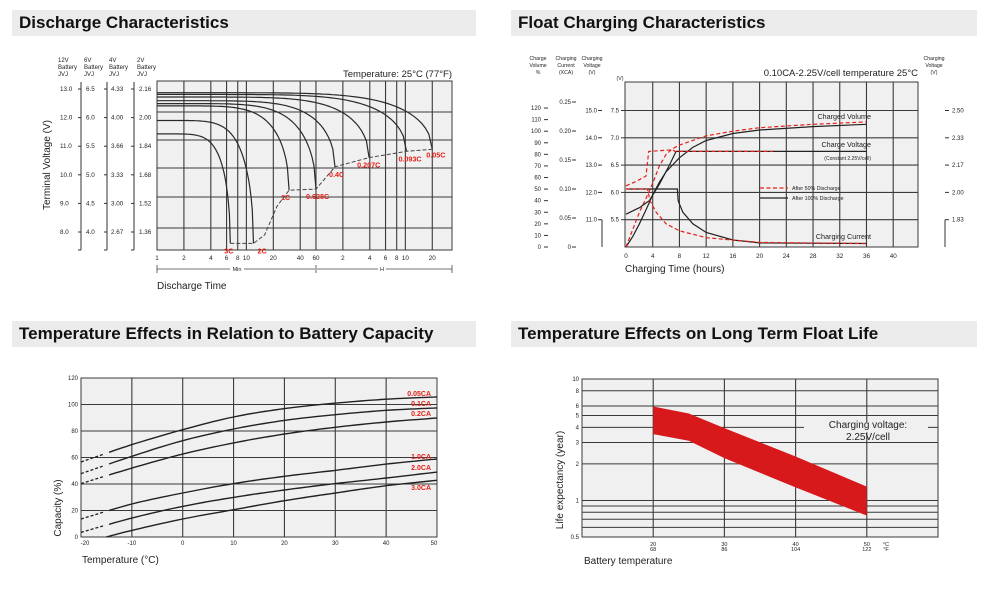 This screenshot has width=1000, height=595. What do you see at coordinates (746, 184) in the screenshot?
I see `charged_volume_pct-curve` at bounding box center [746, 184].